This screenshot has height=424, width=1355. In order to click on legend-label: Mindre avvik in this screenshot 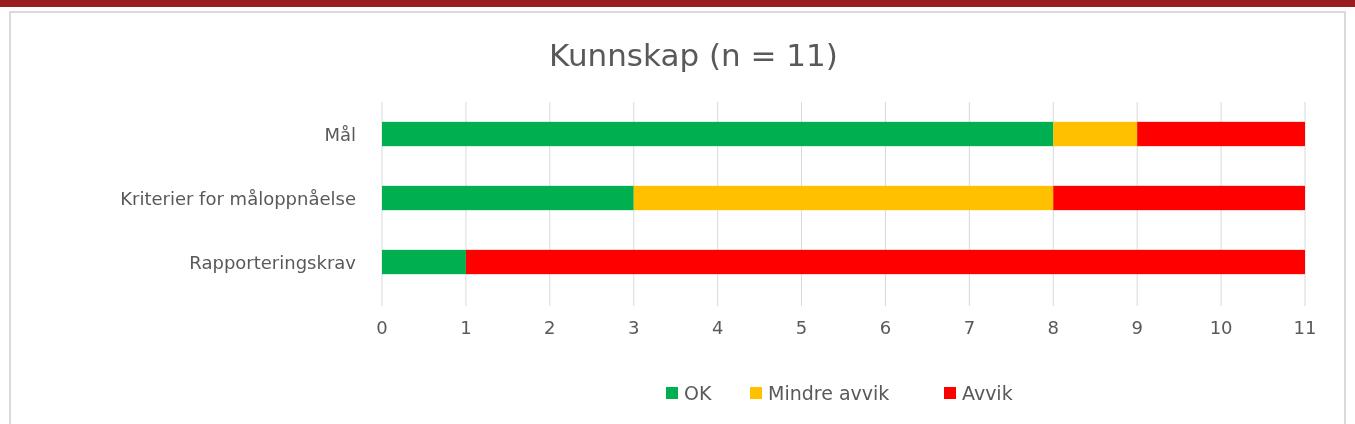, I will do `click(829, 393)`.